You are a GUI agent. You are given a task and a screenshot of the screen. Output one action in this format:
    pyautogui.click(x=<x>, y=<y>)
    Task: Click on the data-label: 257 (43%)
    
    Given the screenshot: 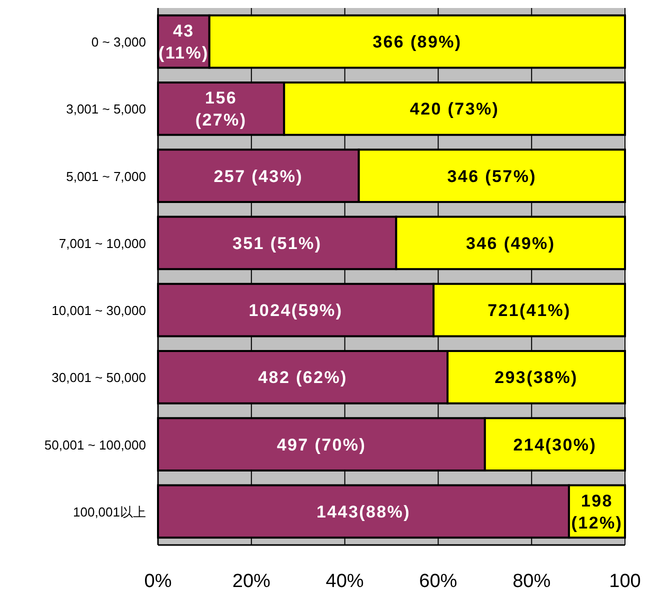 What is the action you would take?
    pyautogui.click(x=259, y=176)
    